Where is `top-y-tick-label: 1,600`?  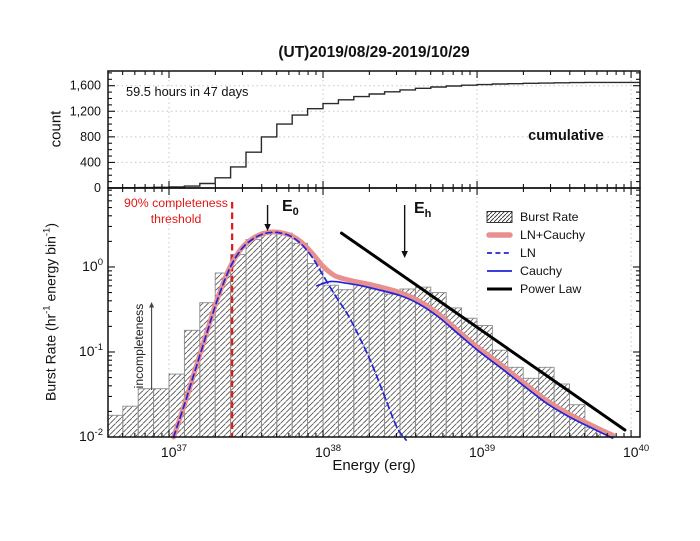
top-y-tick-label: 1,600 is located at coordinates (85, 86).